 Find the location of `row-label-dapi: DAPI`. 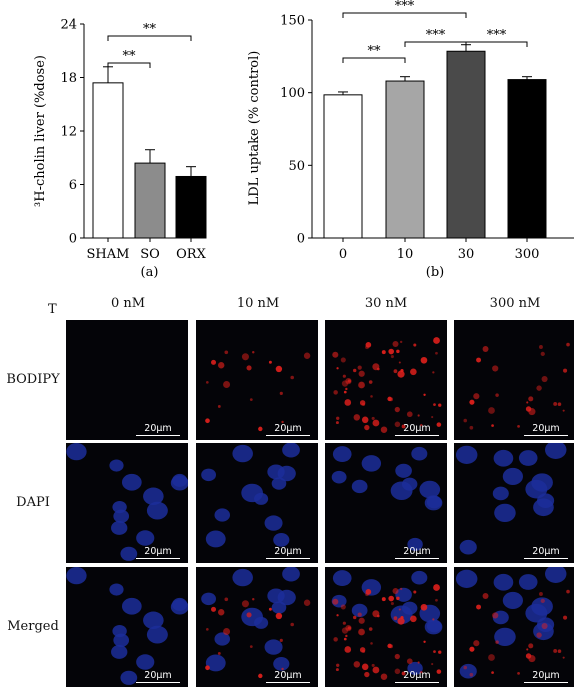

row-label-dapi: DAPI is located at coordinates (33, 502).